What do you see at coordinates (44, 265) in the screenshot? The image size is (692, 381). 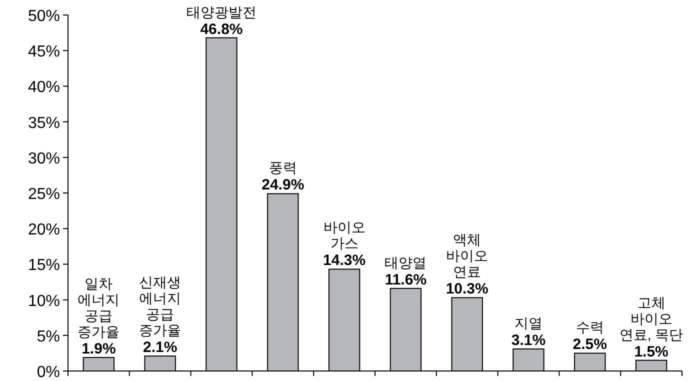 I see `y-tick-label: 15%` at bounding box center [44, 265].